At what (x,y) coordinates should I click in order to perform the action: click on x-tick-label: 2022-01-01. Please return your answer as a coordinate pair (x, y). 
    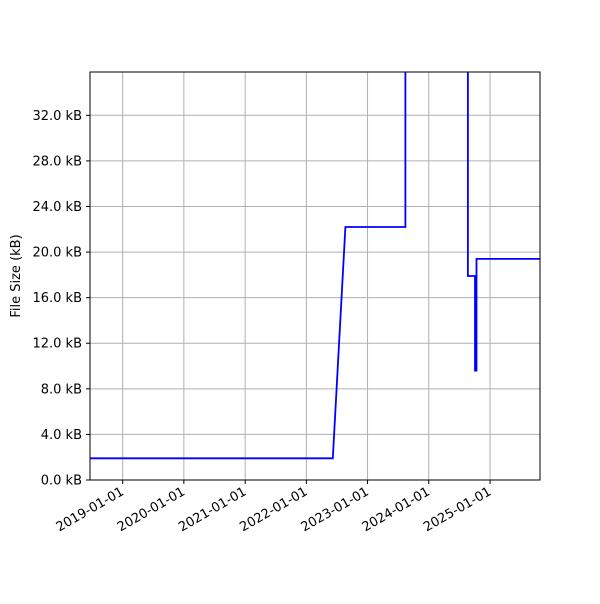
    Looking at the image, I should click on (273, 509).